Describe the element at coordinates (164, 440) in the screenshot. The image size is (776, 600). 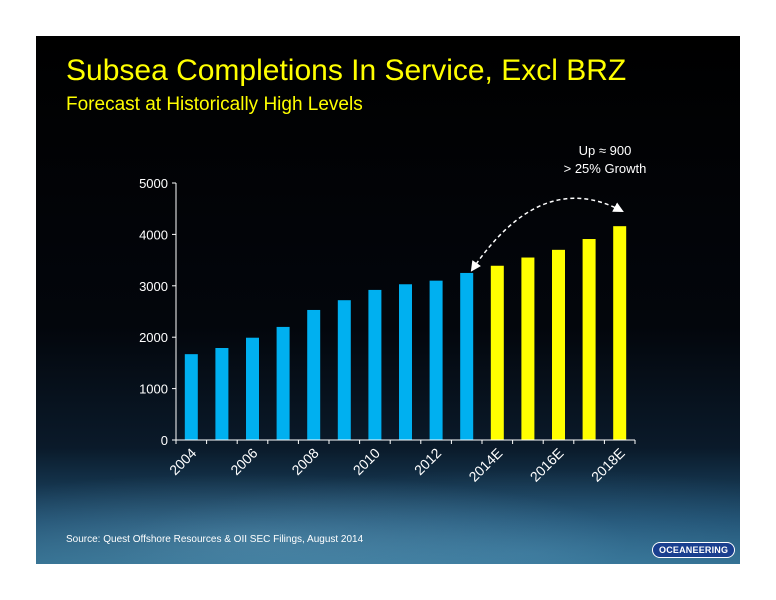
I see `y-tick-label: 0` at that location.